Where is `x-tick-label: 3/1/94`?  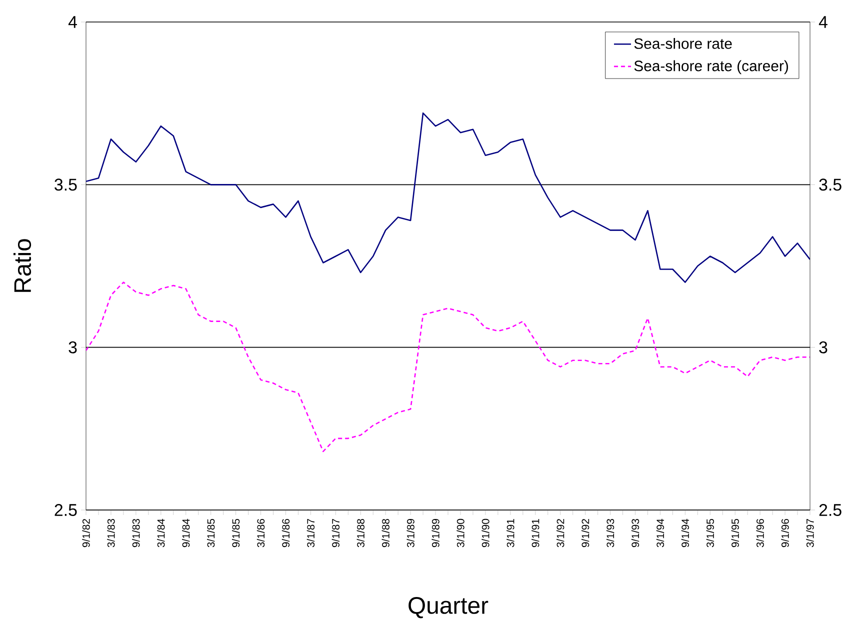 x-tick-label: 3/1/94 is located at coordinates (660, 533).